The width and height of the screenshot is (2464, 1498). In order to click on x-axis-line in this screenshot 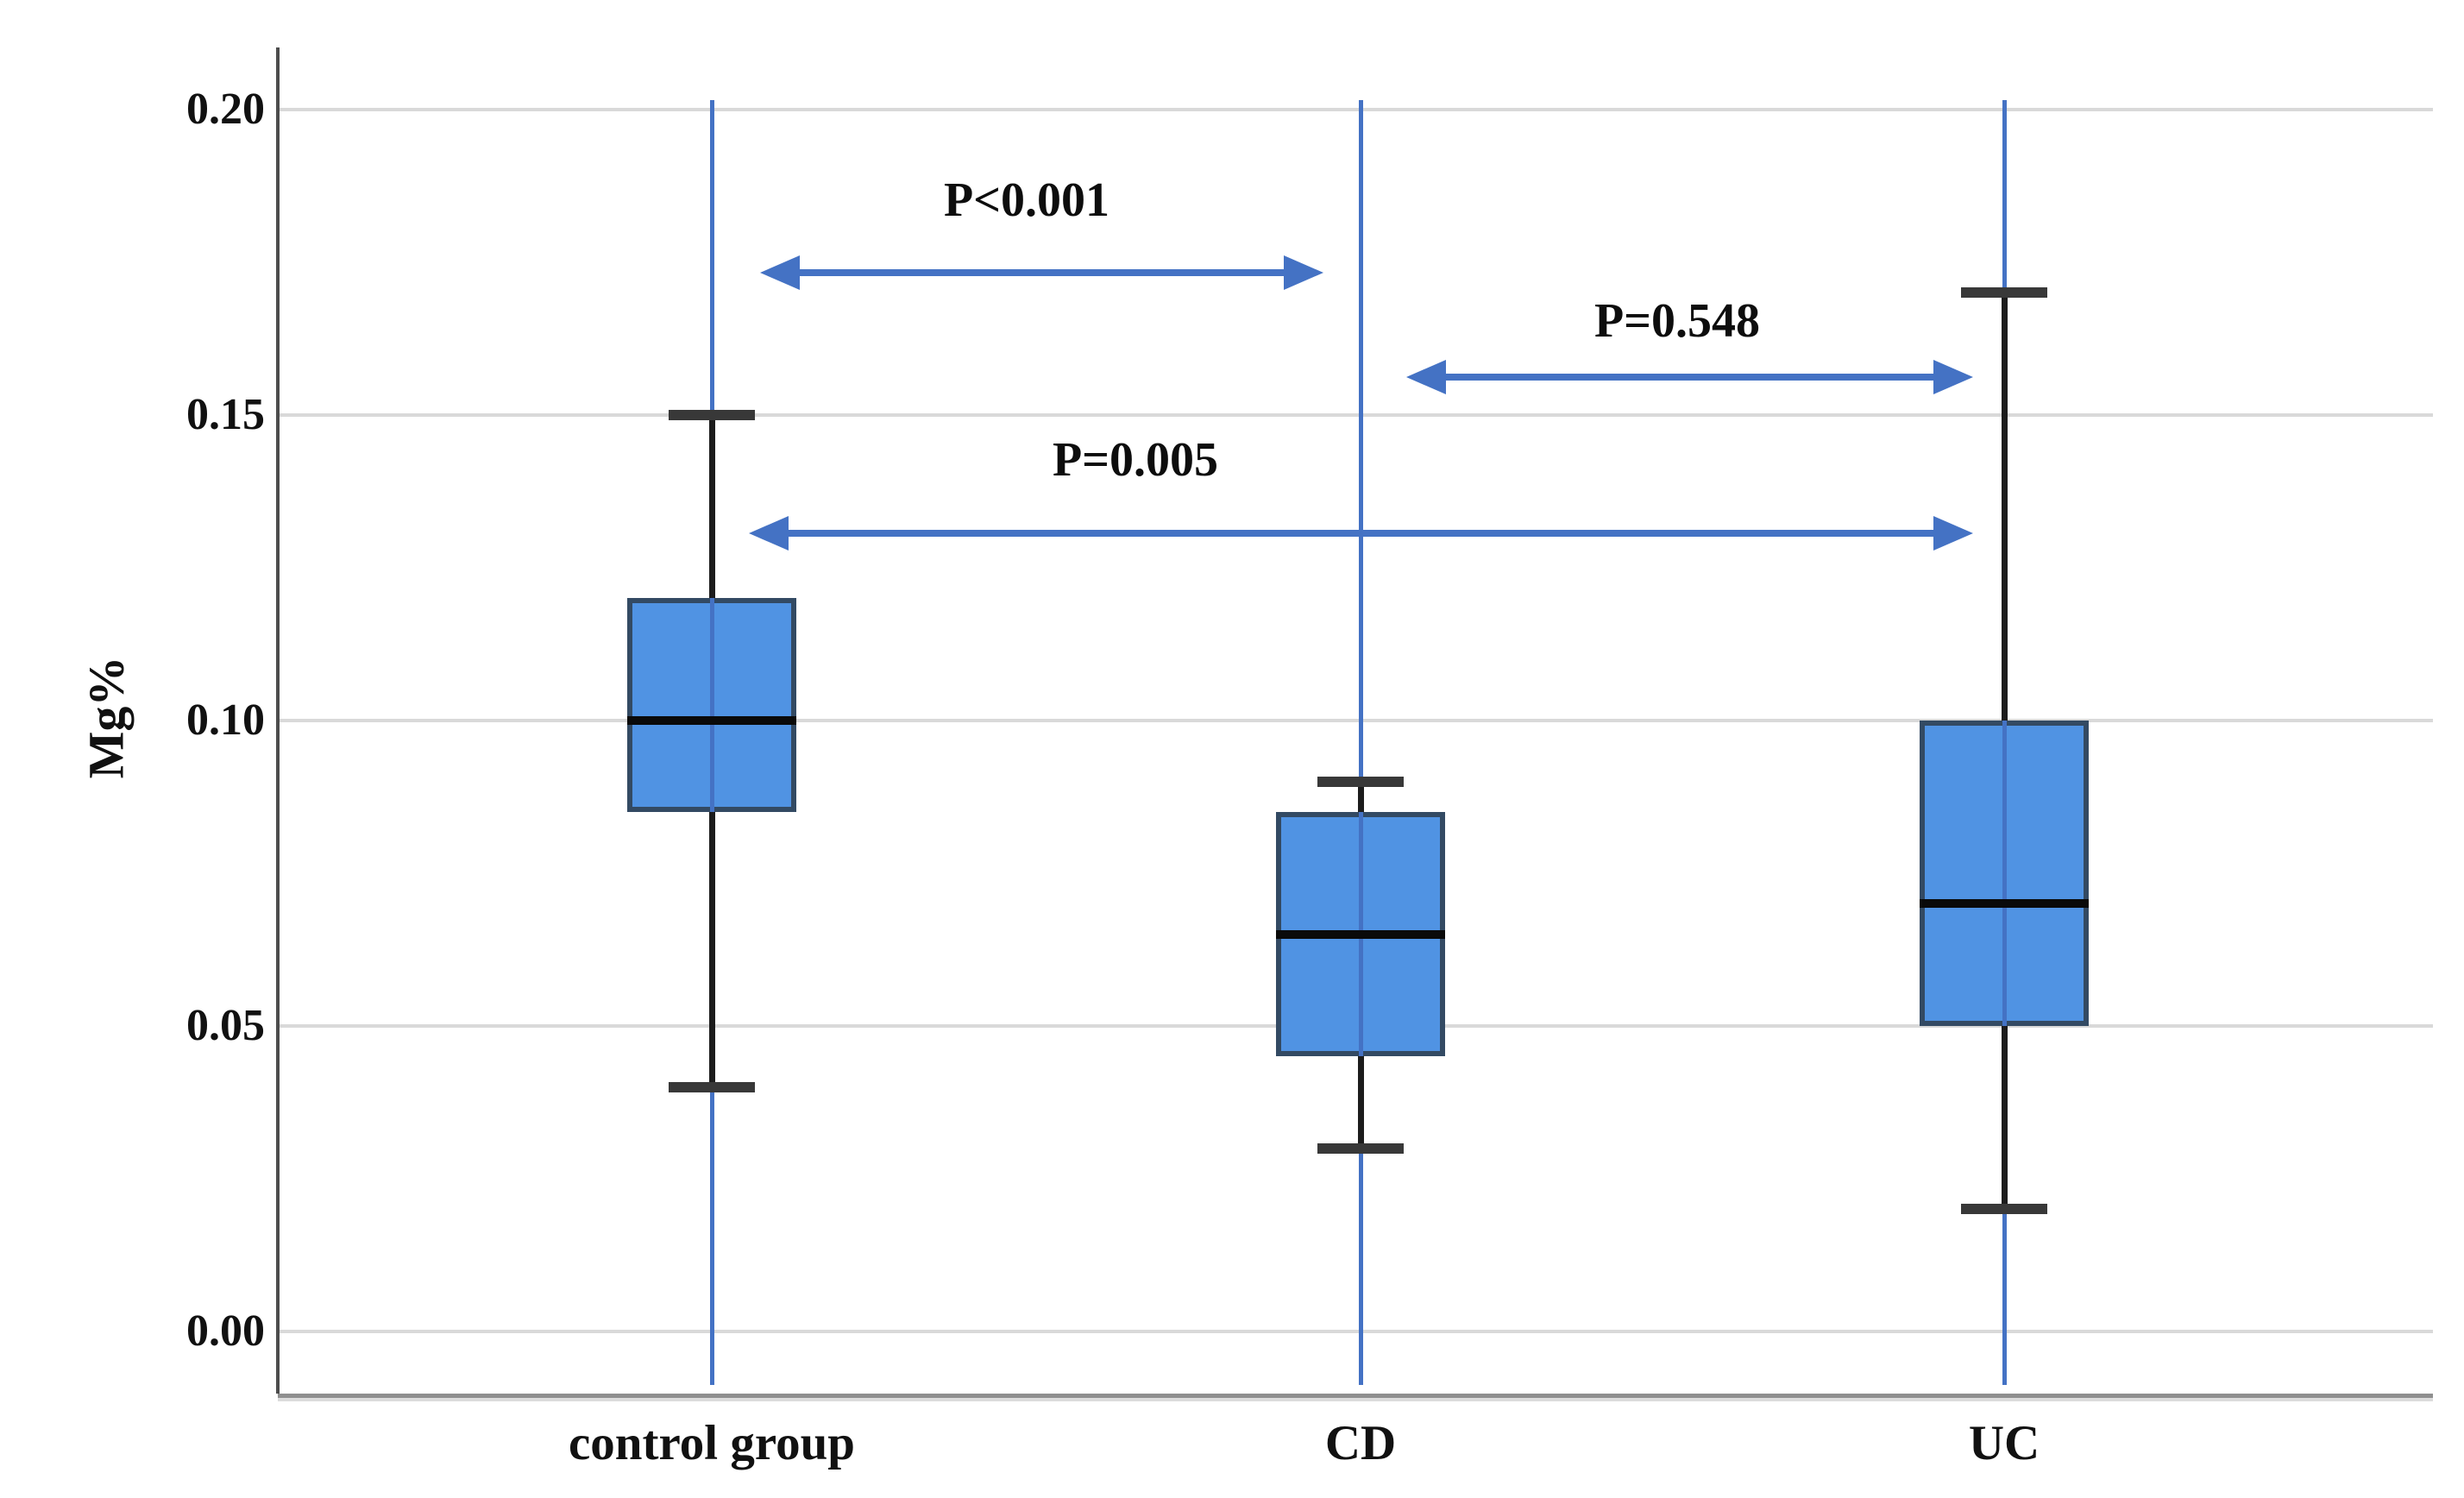, I will do `click(1356, 1396)`.